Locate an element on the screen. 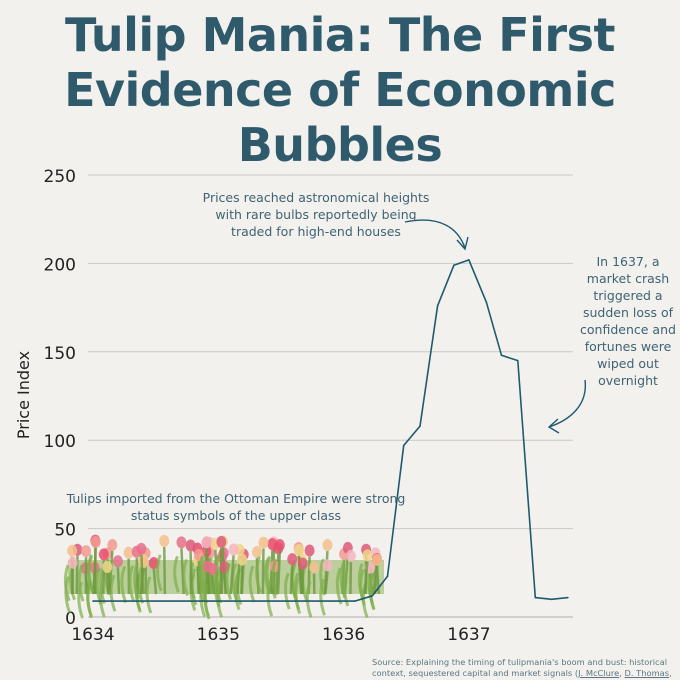 The image size is (680, 680). y-axis-label: Price Index is located at coordinates (23, 395).